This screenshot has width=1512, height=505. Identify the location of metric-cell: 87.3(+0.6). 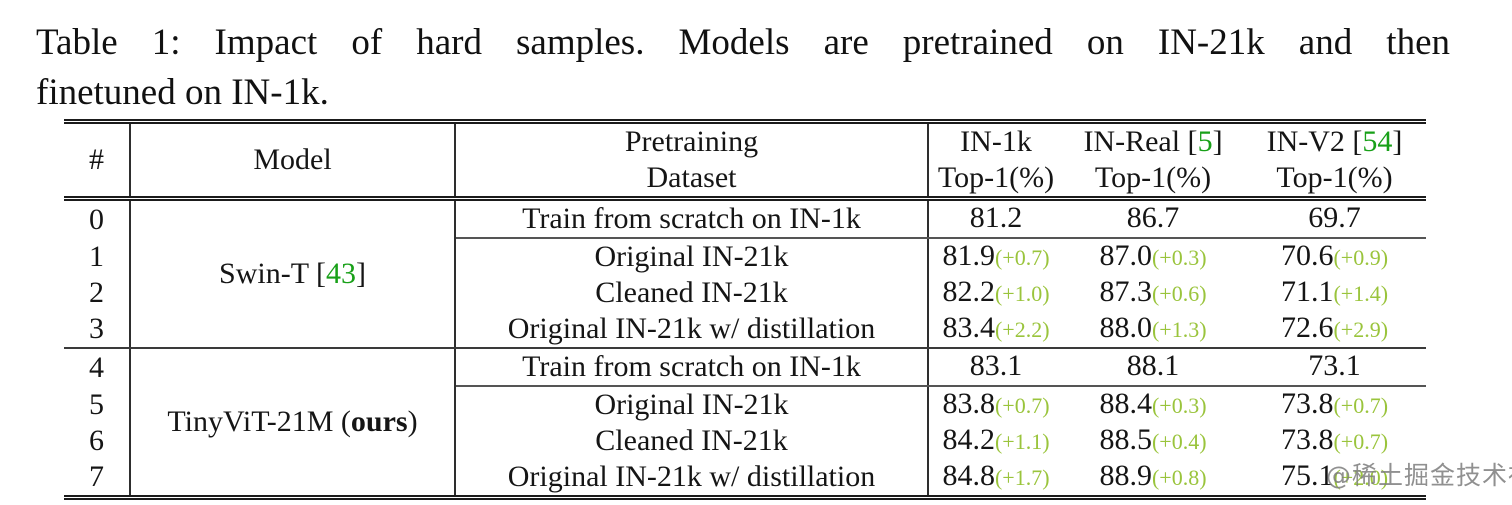
(1153, 293).